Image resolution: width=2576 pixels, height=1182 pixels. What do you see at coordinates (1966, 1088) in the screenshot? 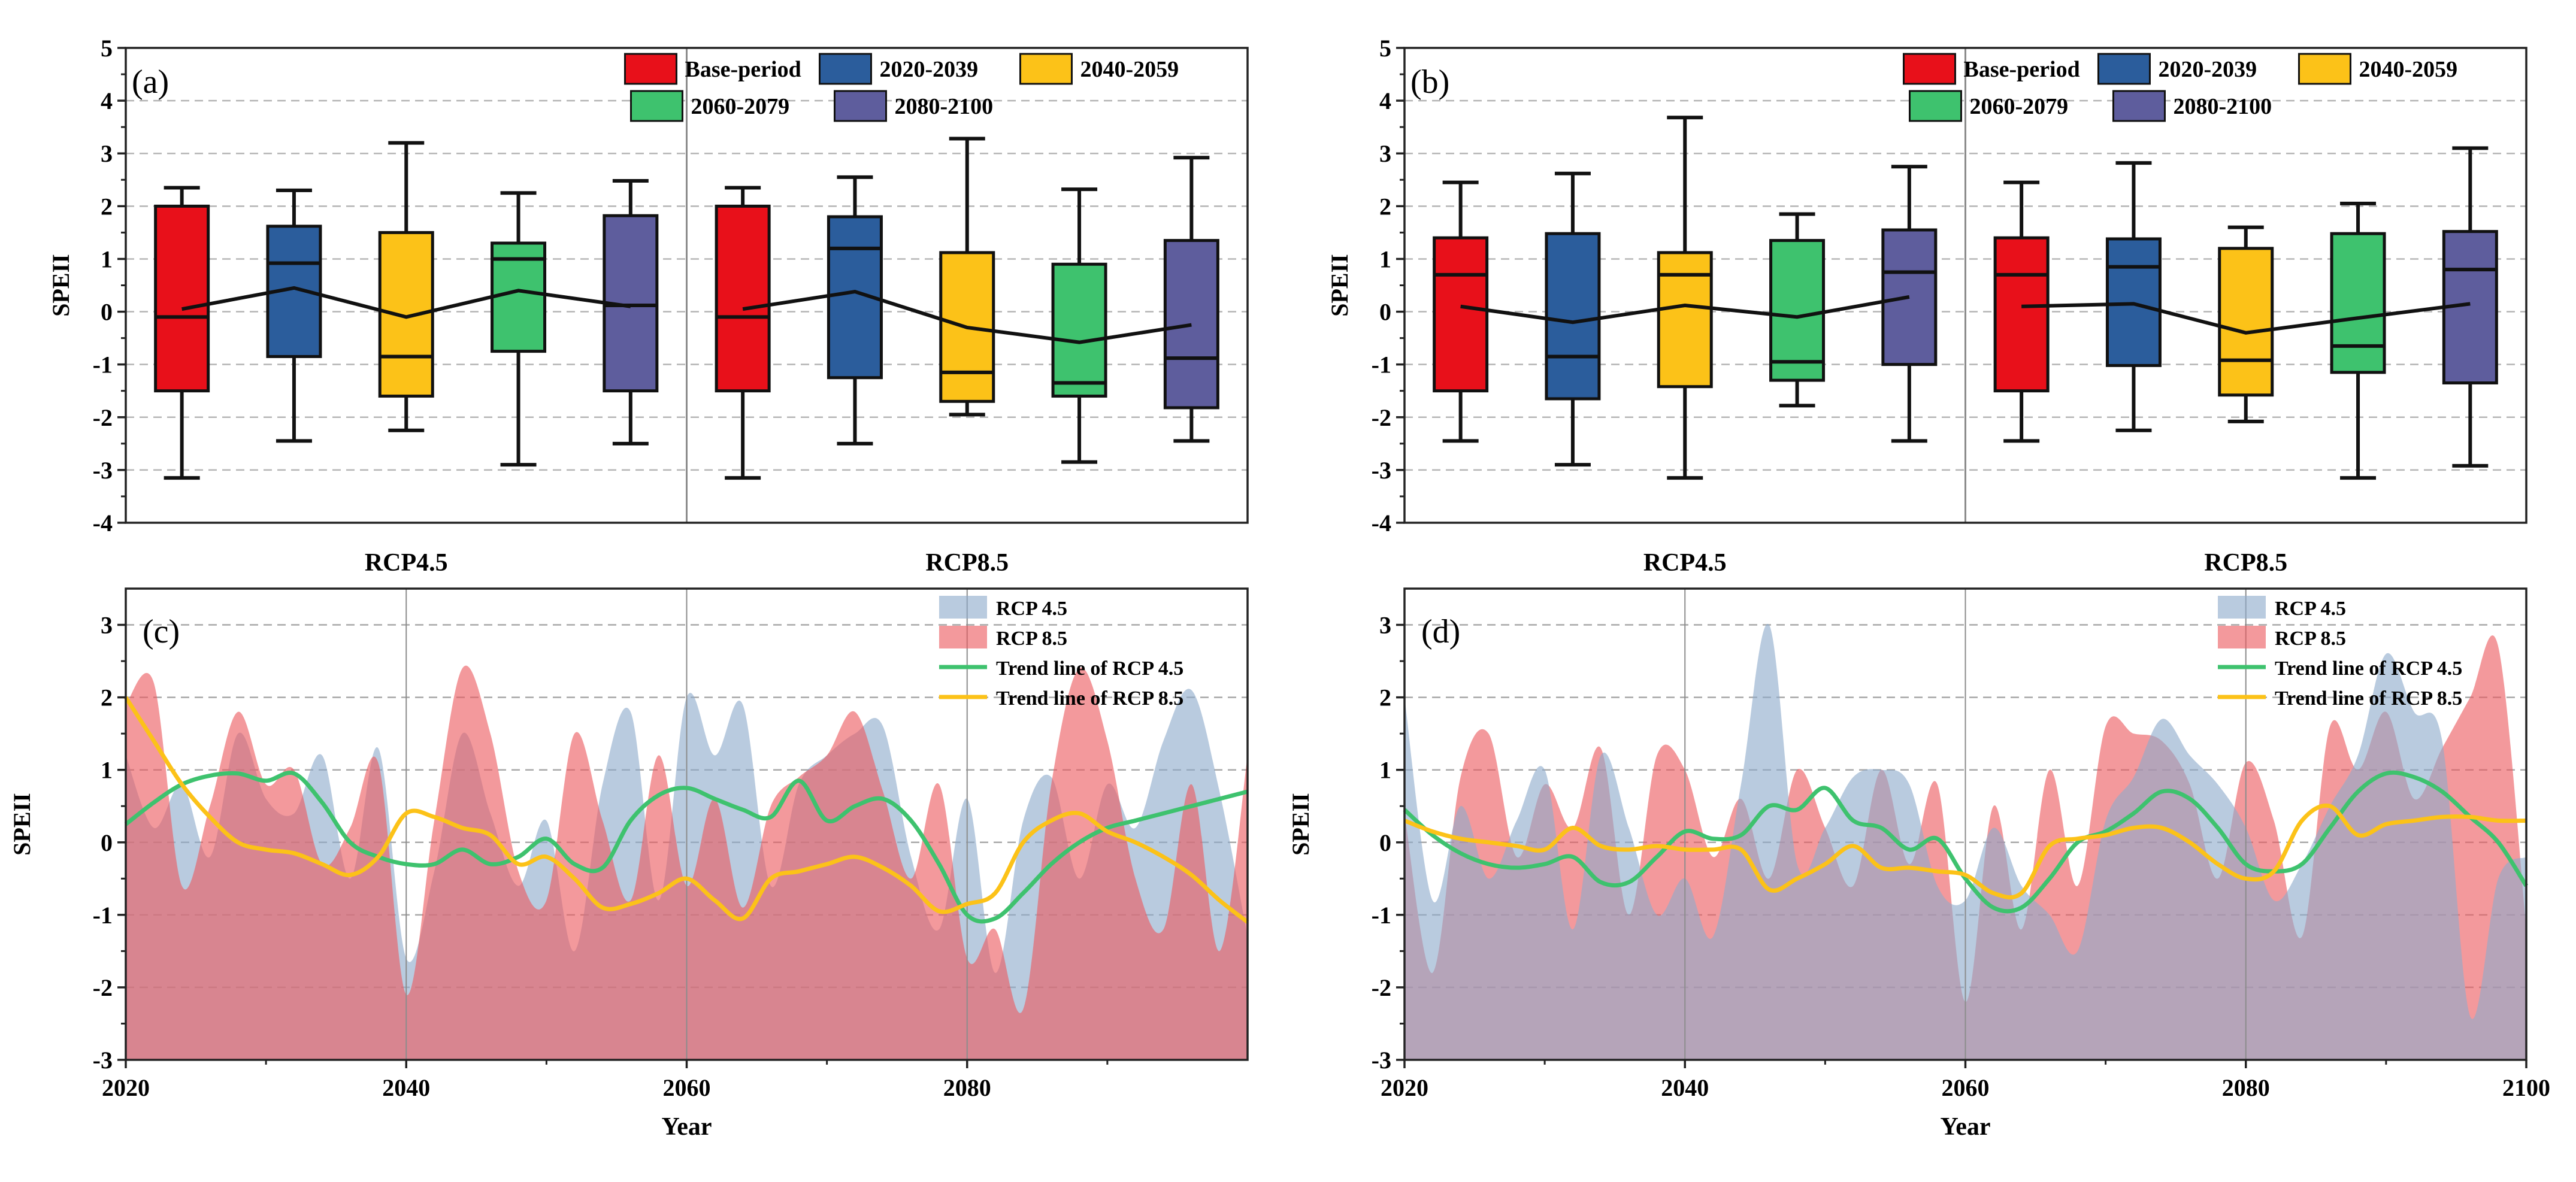
I see `x-tick-label: 2060` at bounding box center [1966, 1088].